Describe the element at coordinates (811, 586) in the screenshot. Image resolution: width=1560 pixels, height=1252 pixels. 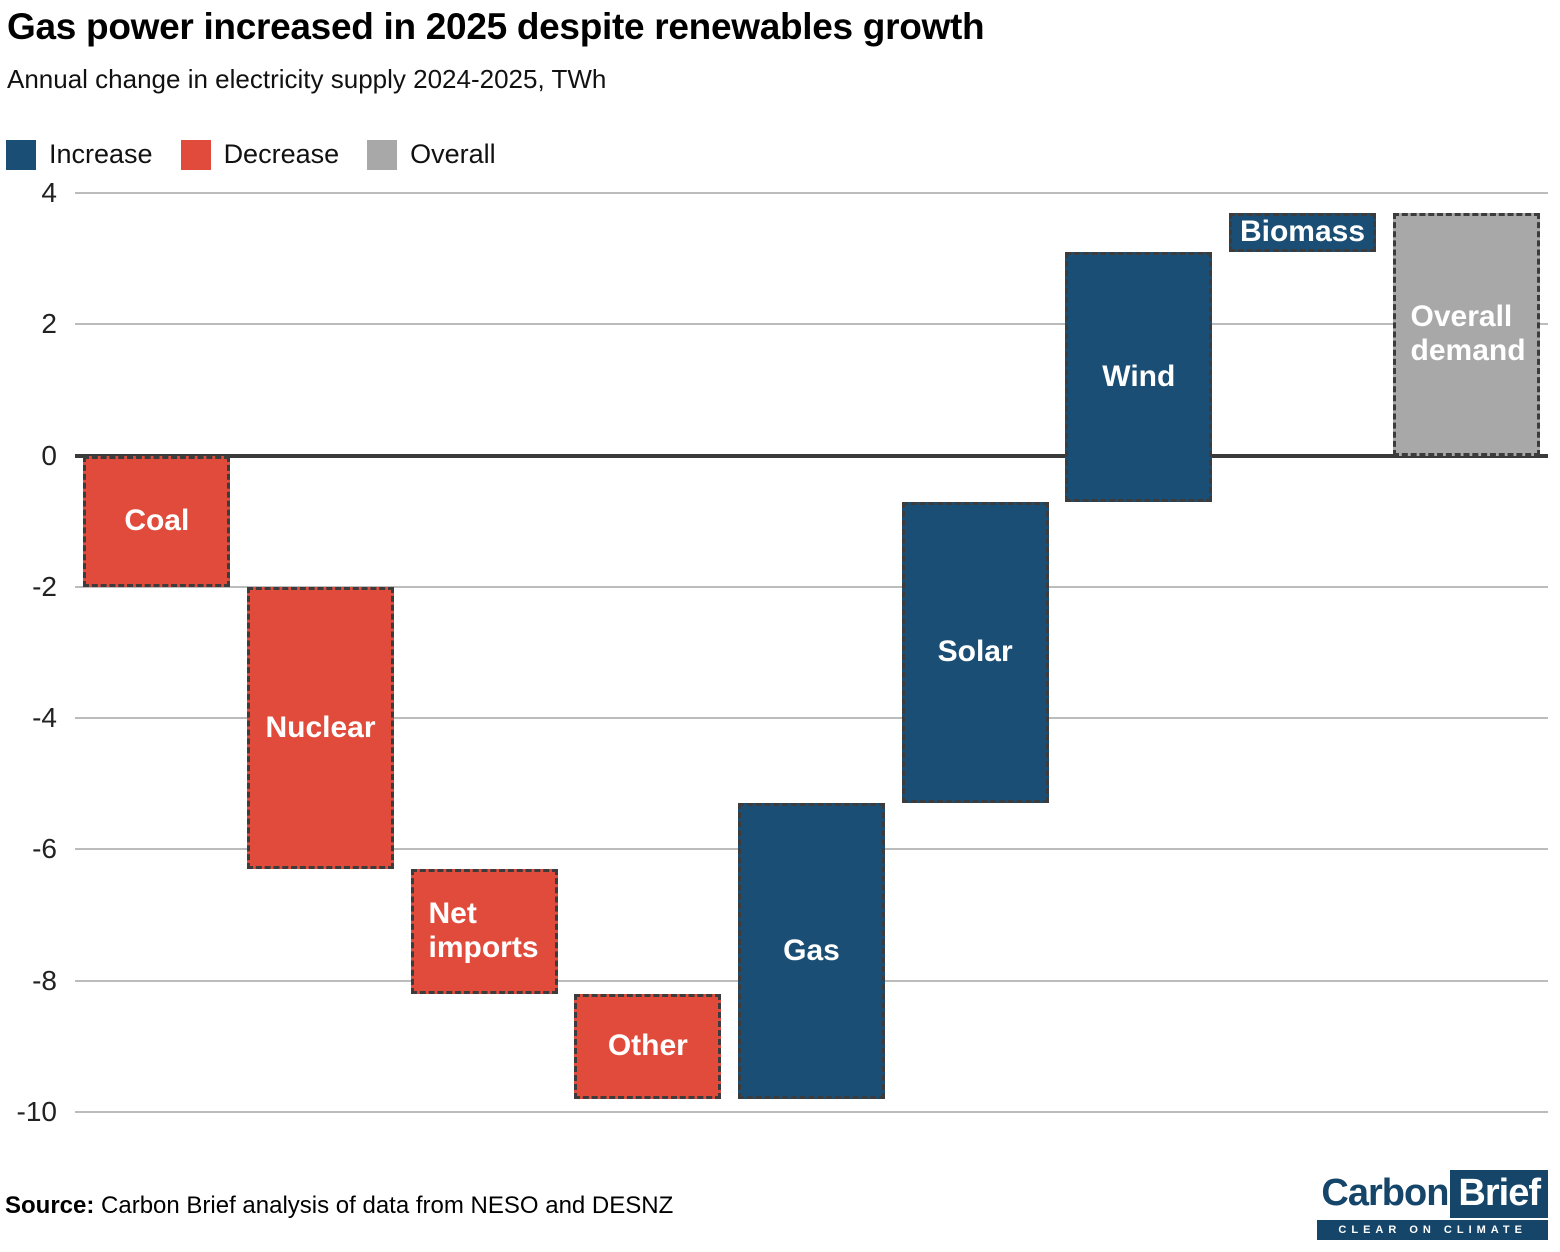
I see `gridline--2` at that location.